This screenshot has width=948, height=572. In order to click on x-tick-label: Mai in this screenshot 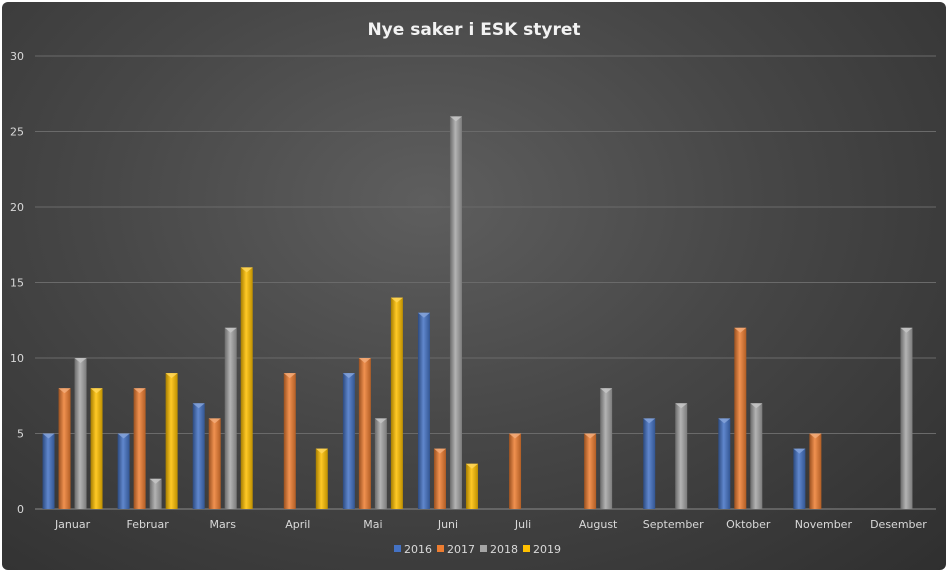, I will do `click(372, 524)`.